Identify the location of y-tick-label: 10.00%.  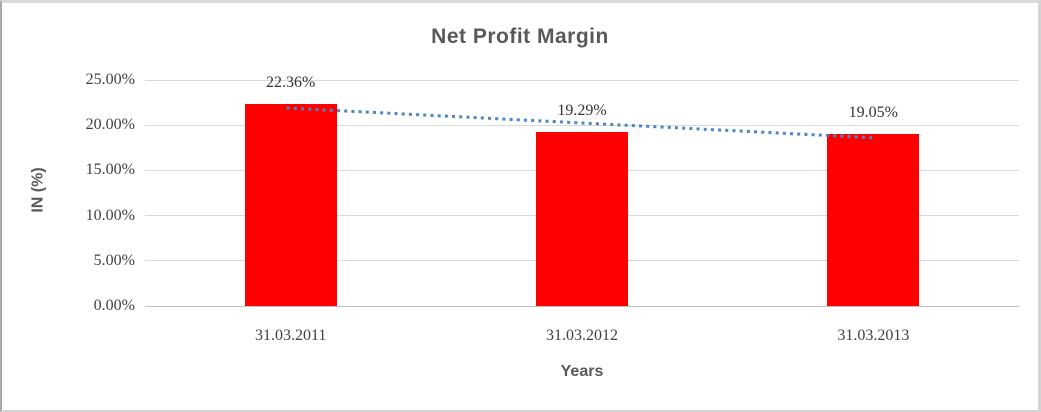
(110, 215).